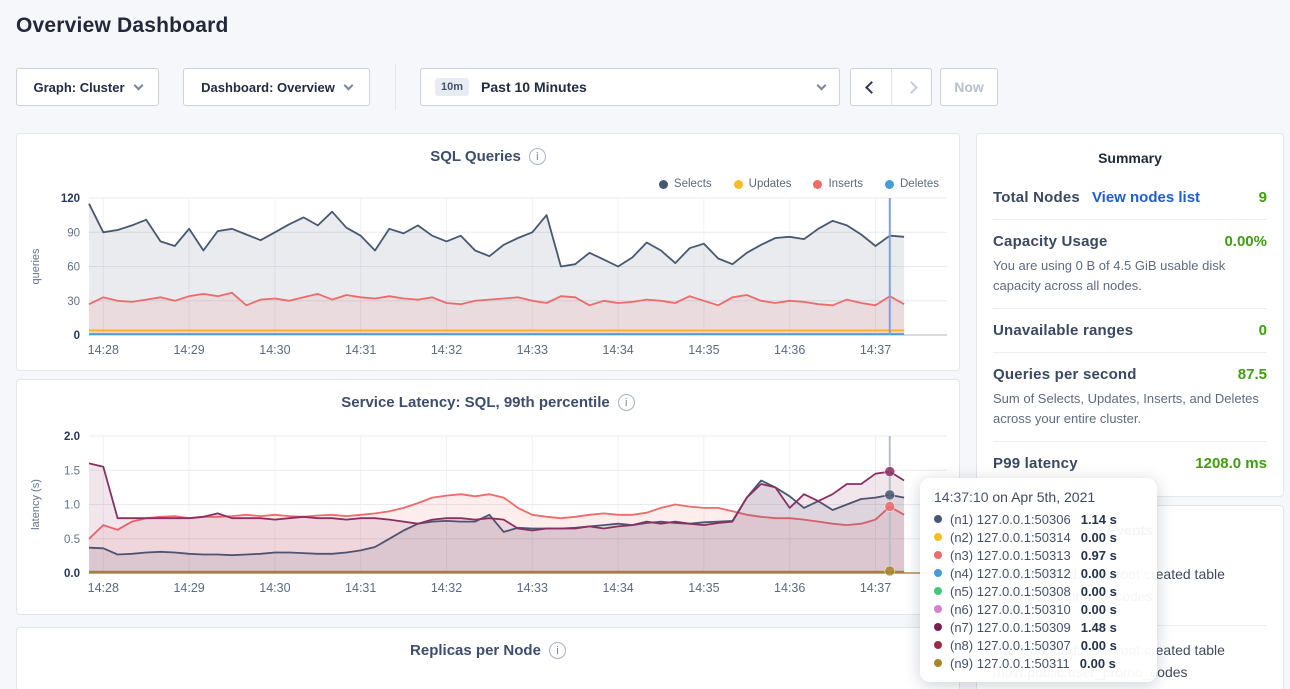  I want to click on summary-label: P99 latency, so click(1035, 463).